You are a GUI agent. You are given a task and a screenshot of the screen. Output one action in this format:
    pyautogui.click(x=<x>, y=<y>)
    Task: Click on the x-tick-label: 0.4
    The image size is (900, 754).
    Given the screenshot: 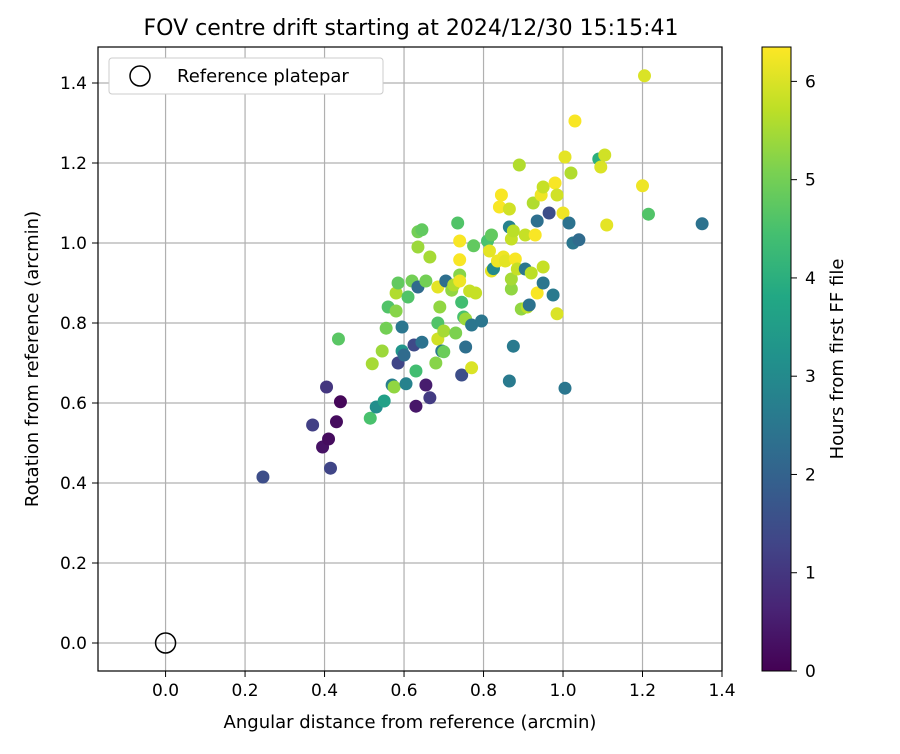 What is the action you would take?
    pyautogui.click(x=324, y=691)
    